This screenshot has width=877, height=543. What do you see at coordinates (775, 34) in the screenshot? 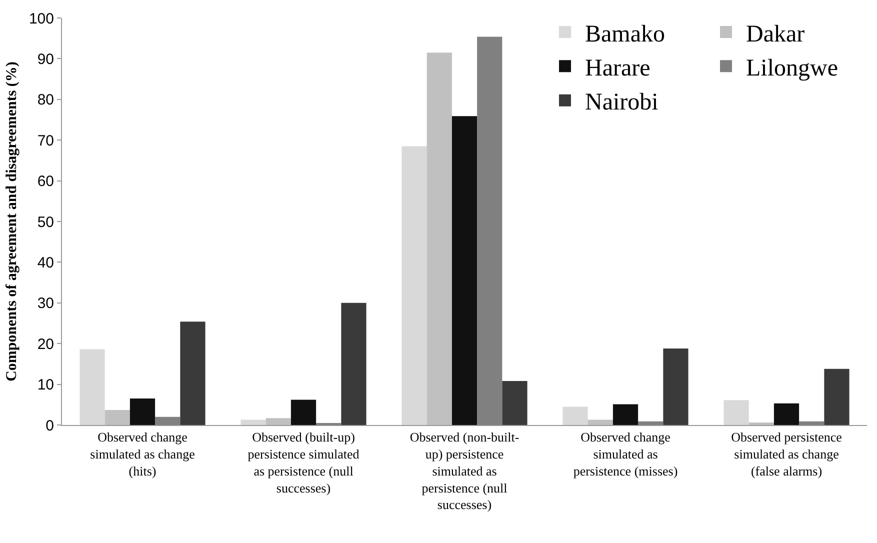
I see `legend-label: Dakar` at bounding box center [775, 34].